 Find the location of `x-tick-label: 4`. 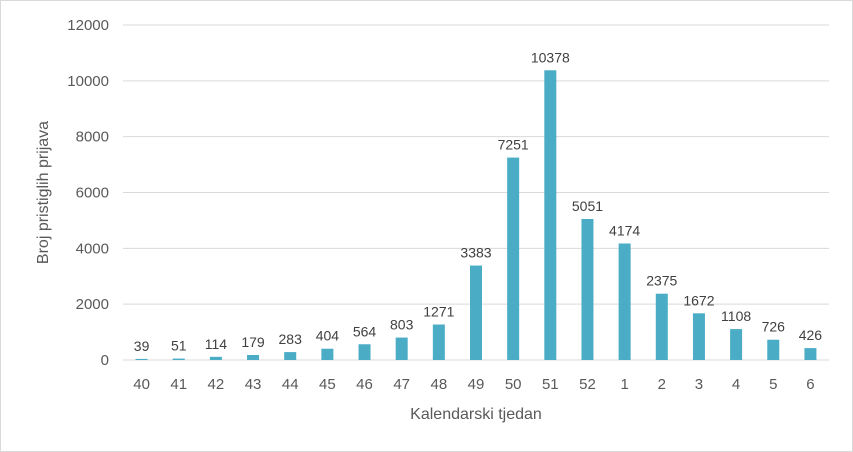

x-tick-label: 4 is located at coordinates (736, 384).